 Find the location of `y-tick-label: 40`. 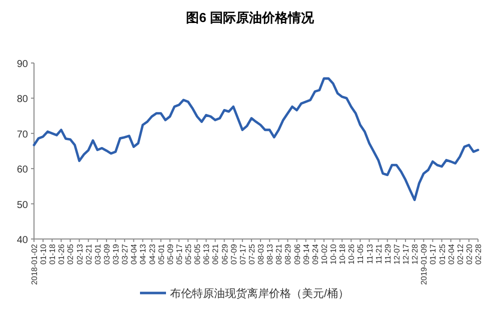

y-tick-label: 40 is located at coordinates (22, 240).